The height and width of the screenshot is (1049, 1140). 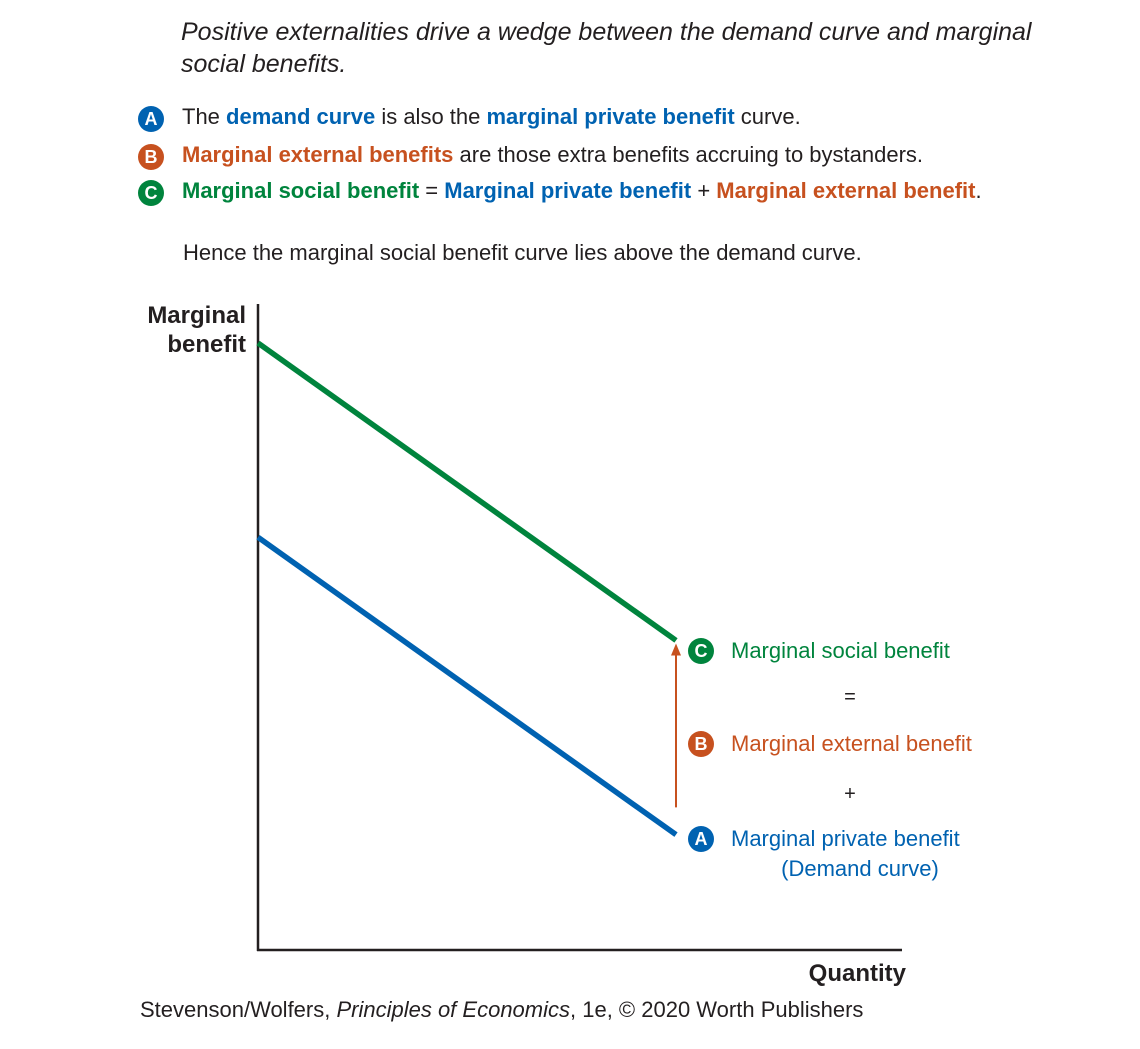 What do you see at coordinates (845, 838) in the screenshot?
I see `annotation-private-label: Marginal private benefit` at bounding box center [845, 838].